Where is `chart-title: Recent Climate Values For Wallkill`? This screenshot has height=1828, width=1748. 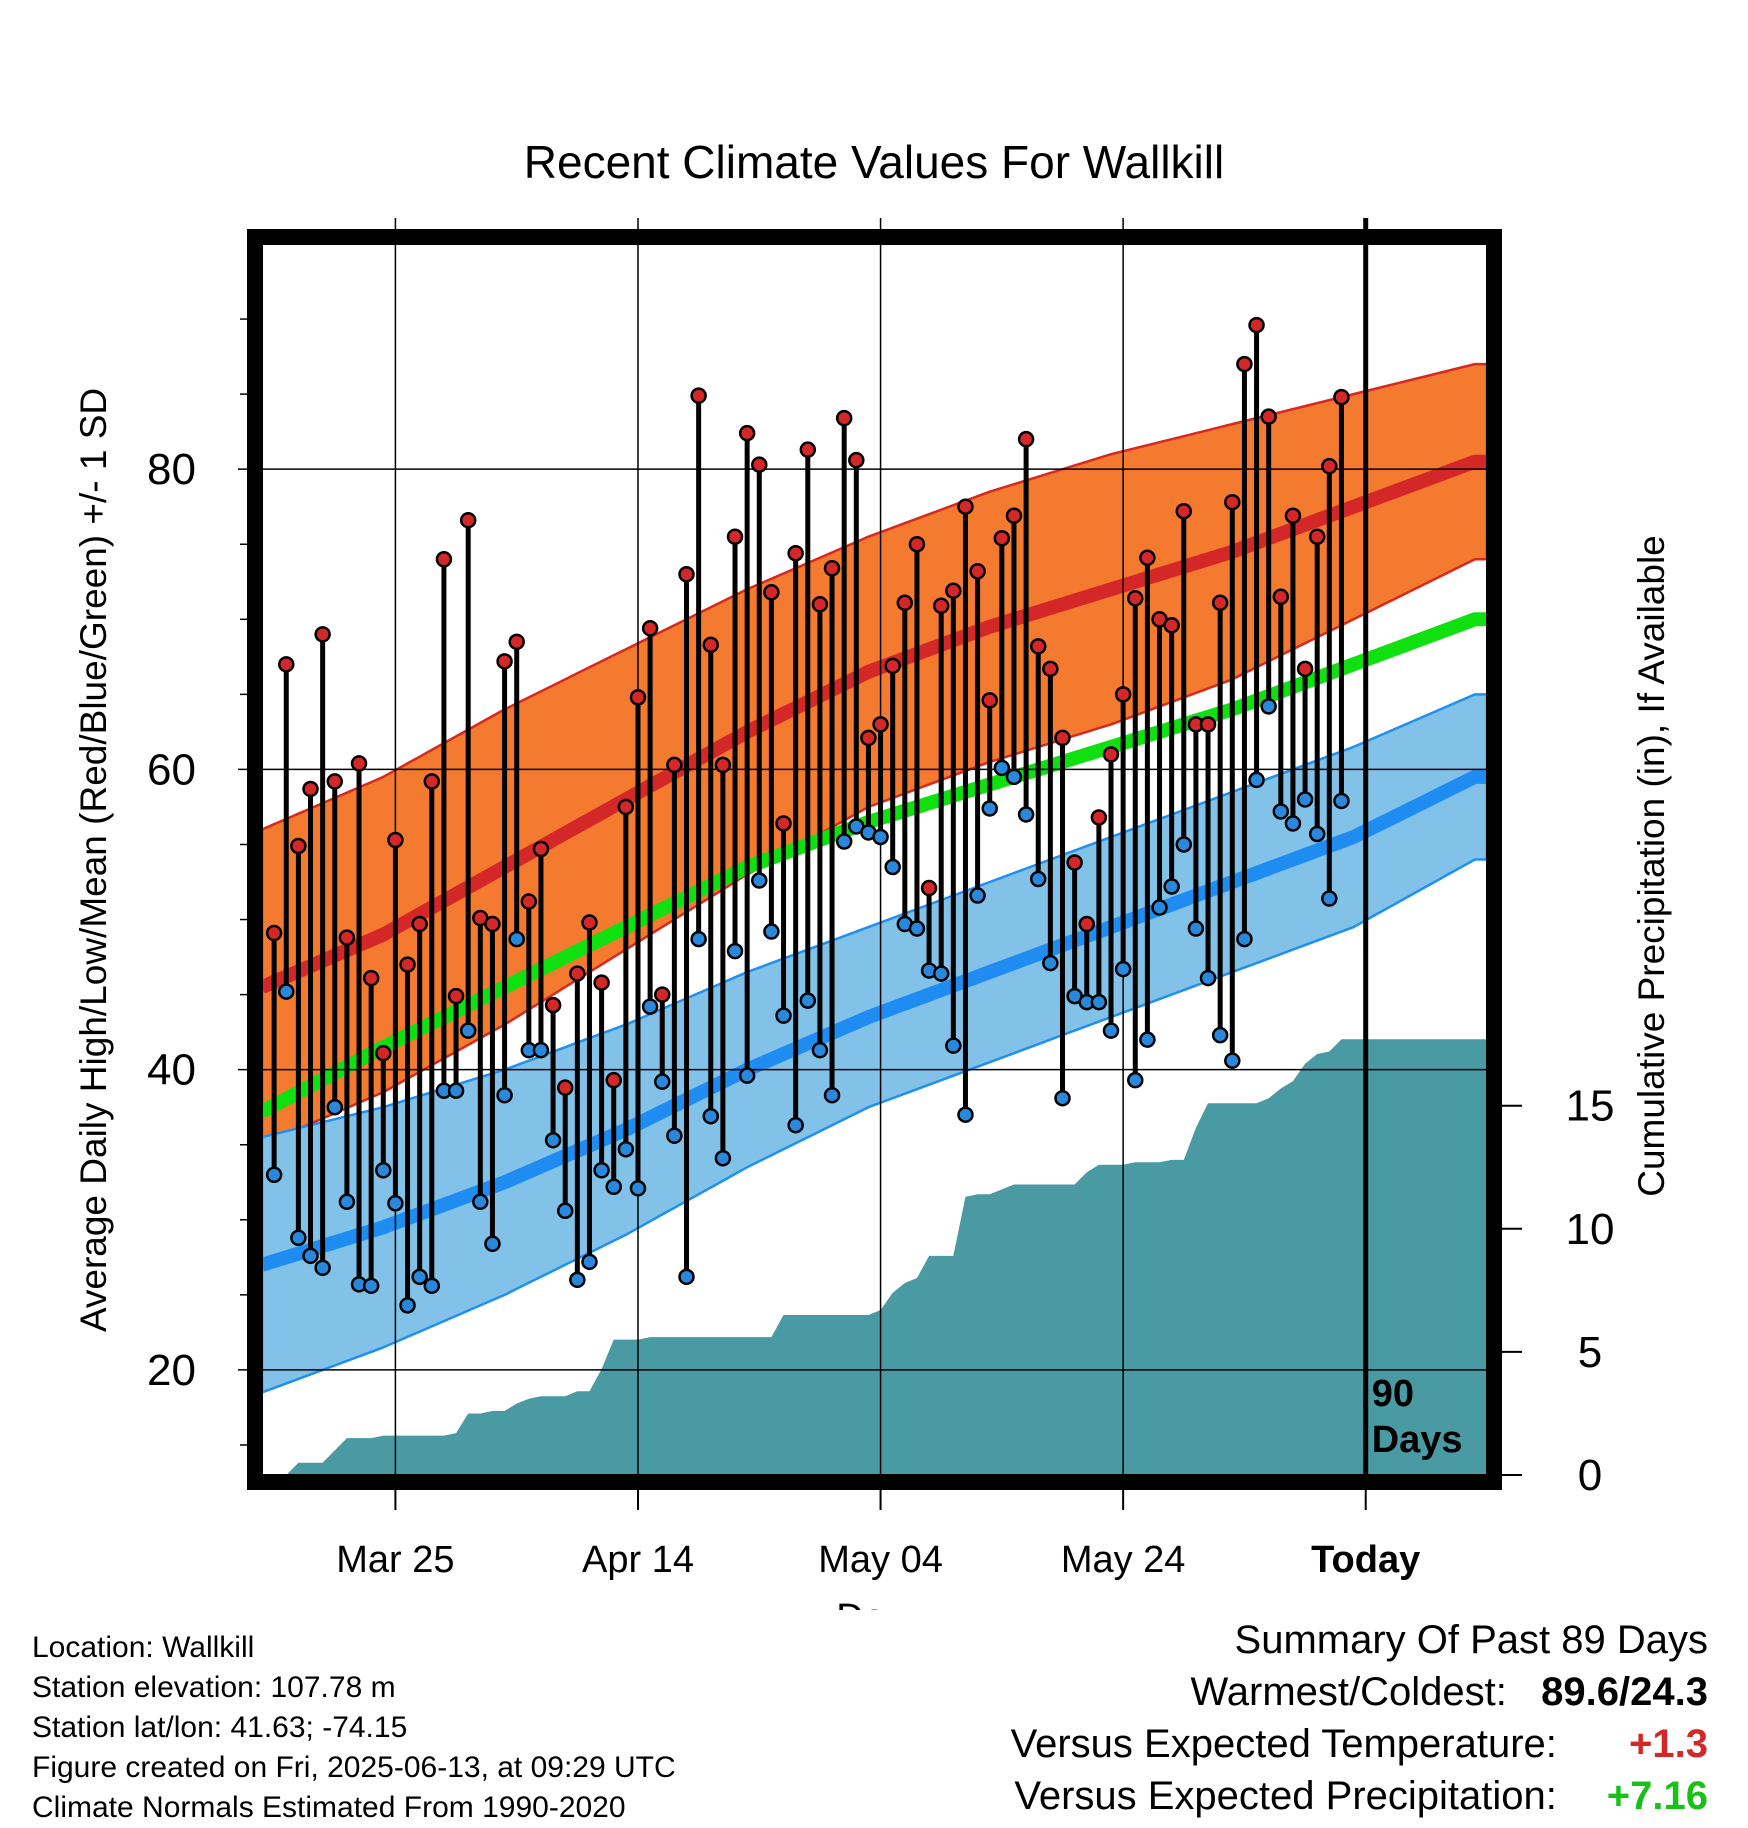
chart-title: Recent Climate Values For Wallkill is located at coordinates (874, 162).